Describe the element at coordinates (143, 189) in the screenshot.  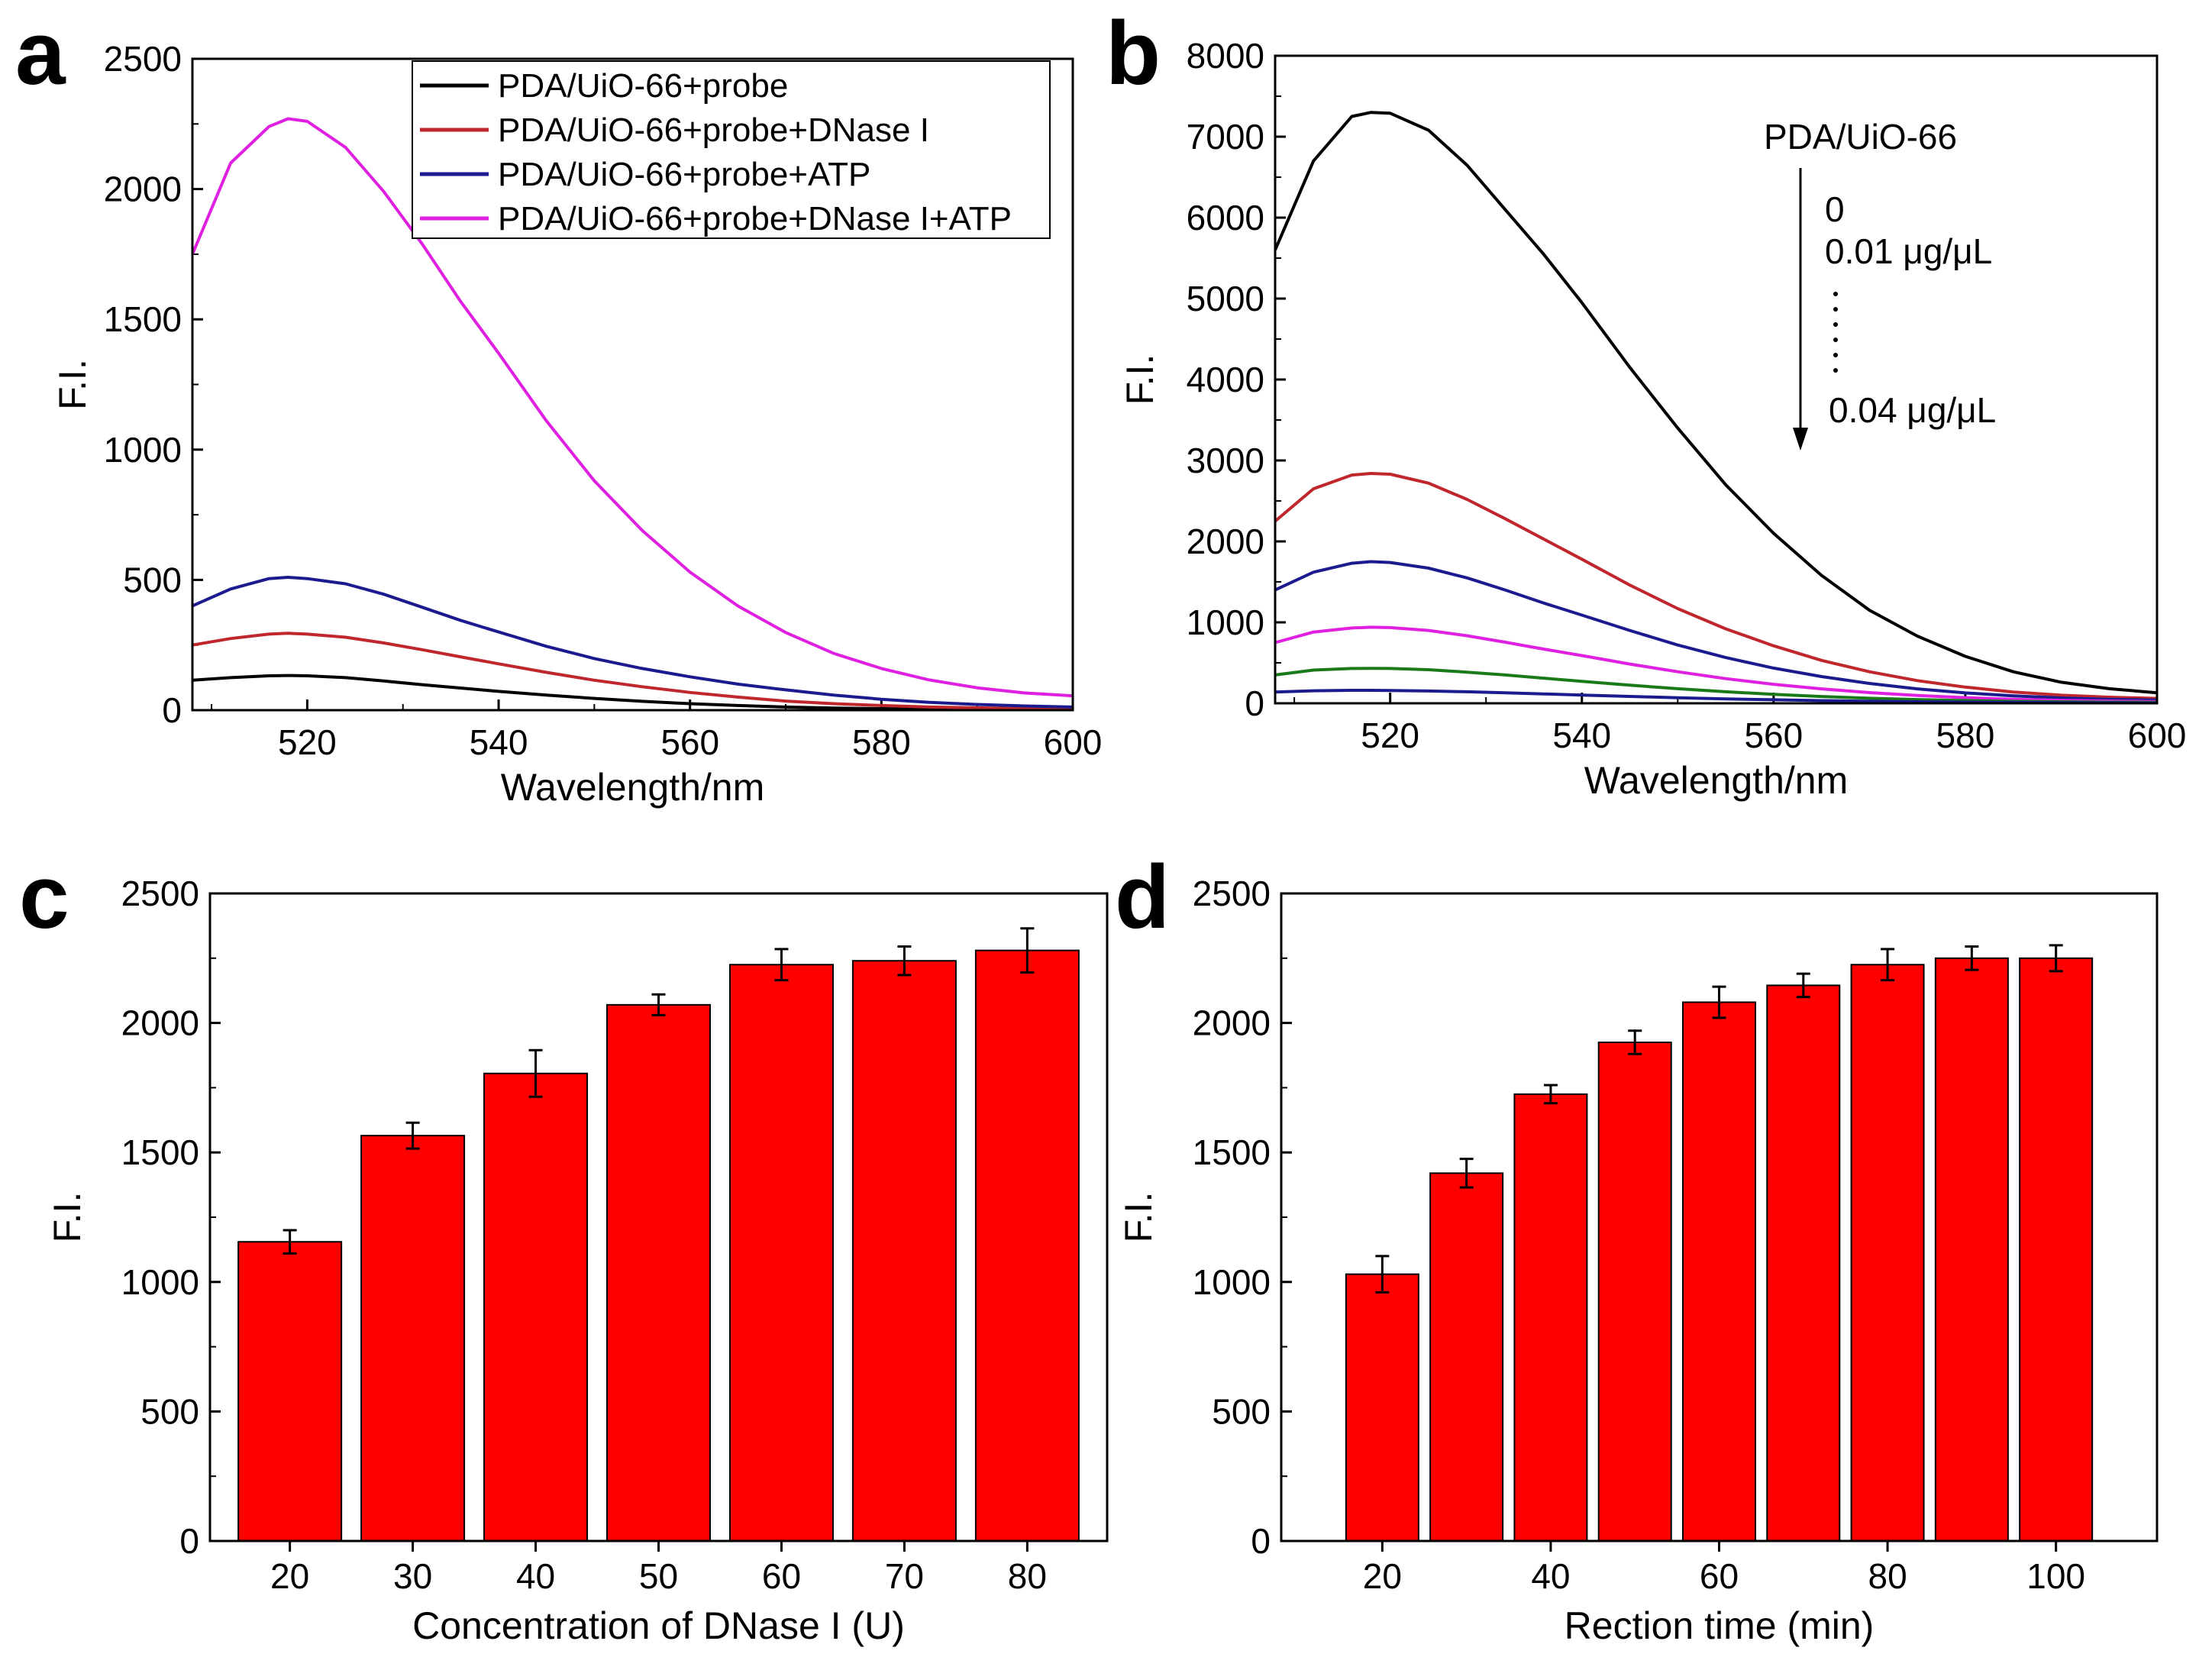
I see `panel-a-ytick-label: 2000` at that location.